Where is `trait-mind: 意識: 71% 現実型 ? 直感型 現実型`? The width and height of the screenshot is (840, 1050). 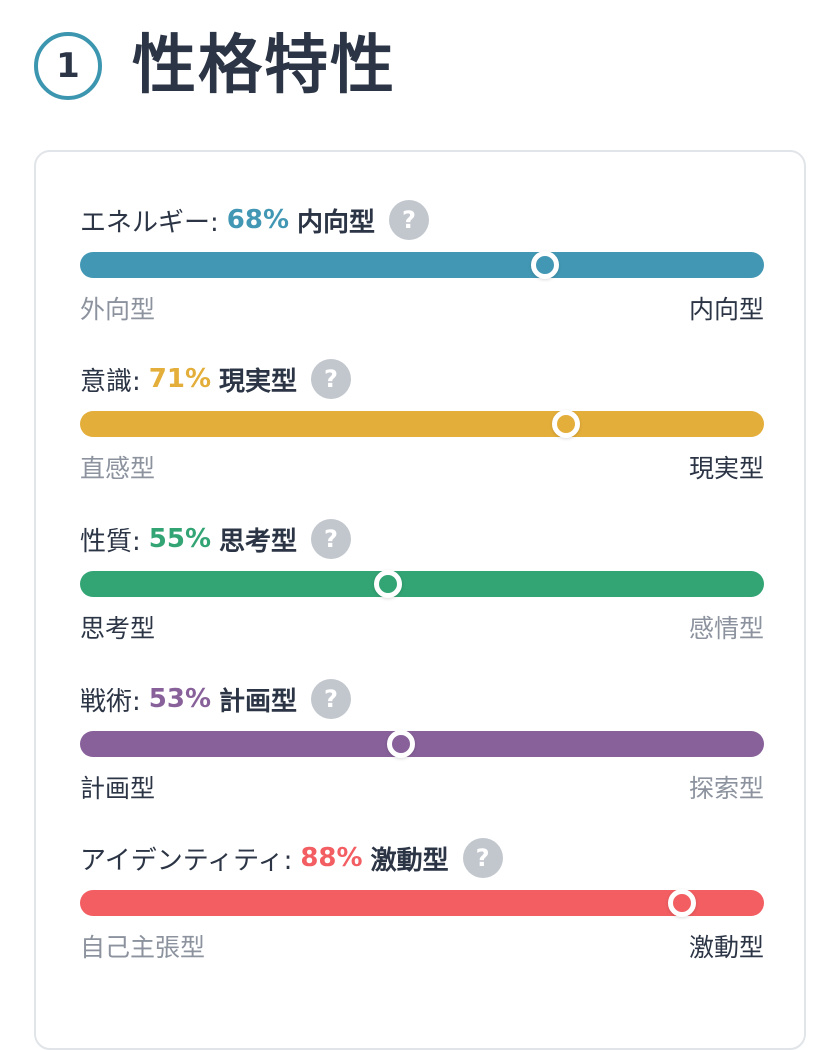 trait-mind: 意識: 71% 現実型 ? 直感型 現実型 is located at coordinates (422, 421).